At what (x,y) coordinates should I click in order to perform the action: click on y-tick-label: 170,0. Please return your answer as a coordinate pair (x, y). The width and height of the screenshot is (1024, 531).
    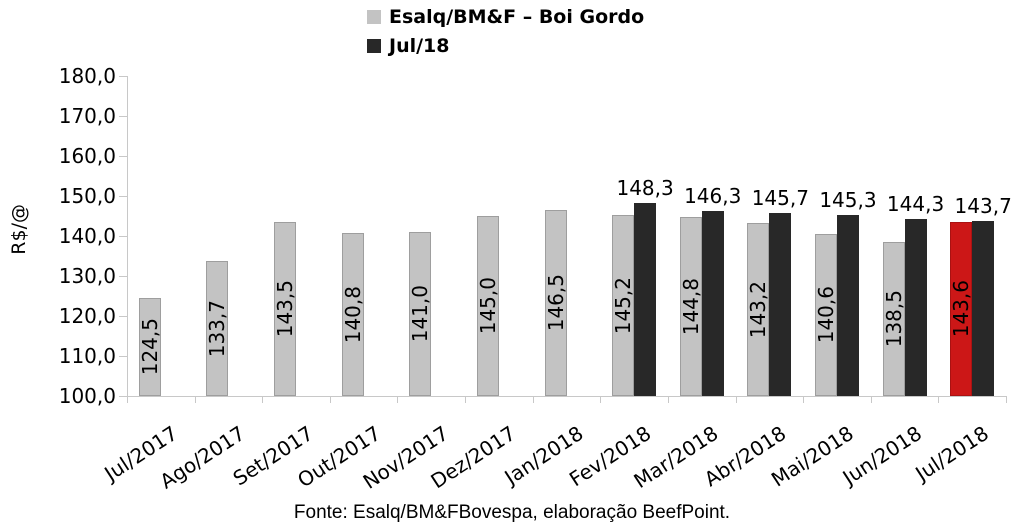
    Looking at the image, I should click on (87, 116).